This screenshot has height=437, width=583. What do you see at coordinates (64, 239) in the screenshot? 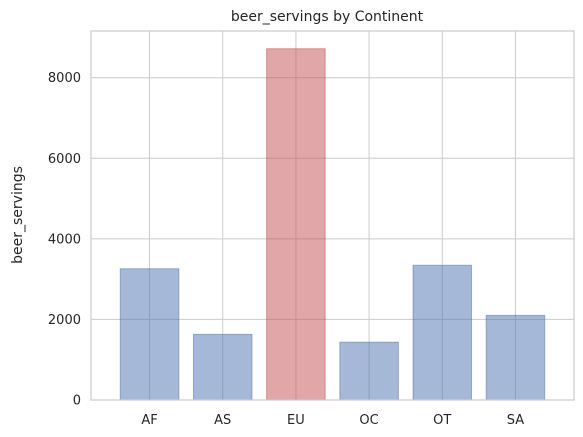
I see `y-tick-label: 4000` at bounding box center [64, 239].